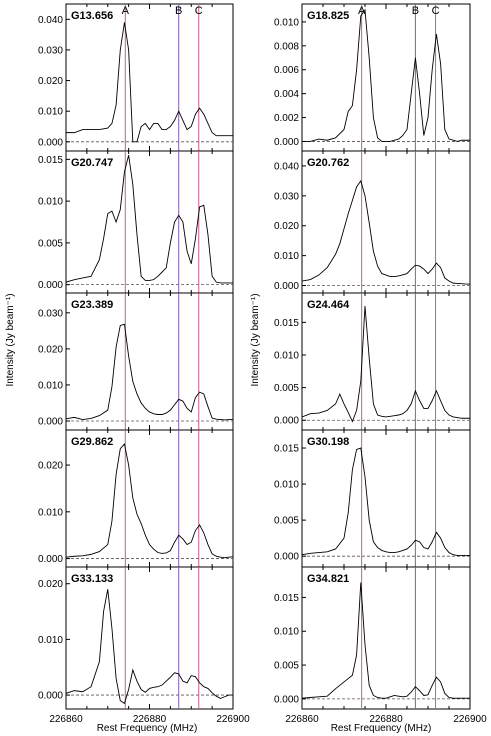 The image size is (491, 736). Describe the element at coordinates (328, 579) in the screenshot. I see `panel-title: G34.821` at that location.